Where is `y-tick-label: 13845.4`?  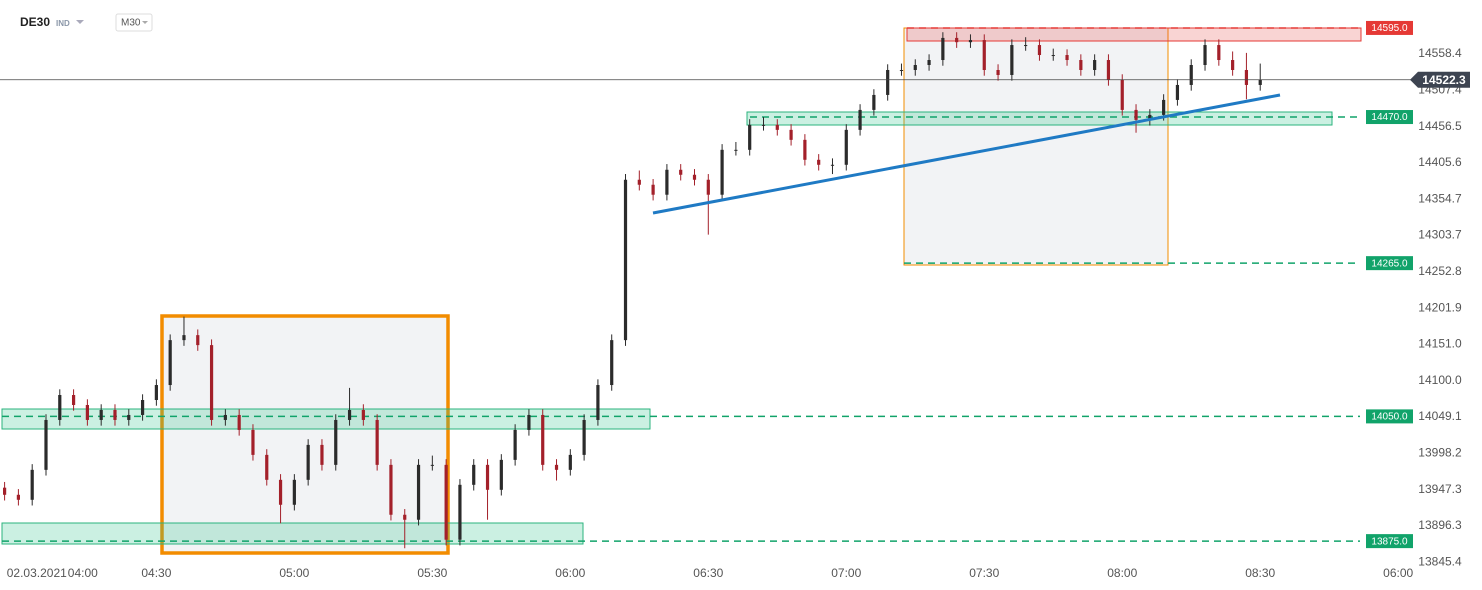
y-tick-label: 13845.4 is located at coordinates (1440, 561).